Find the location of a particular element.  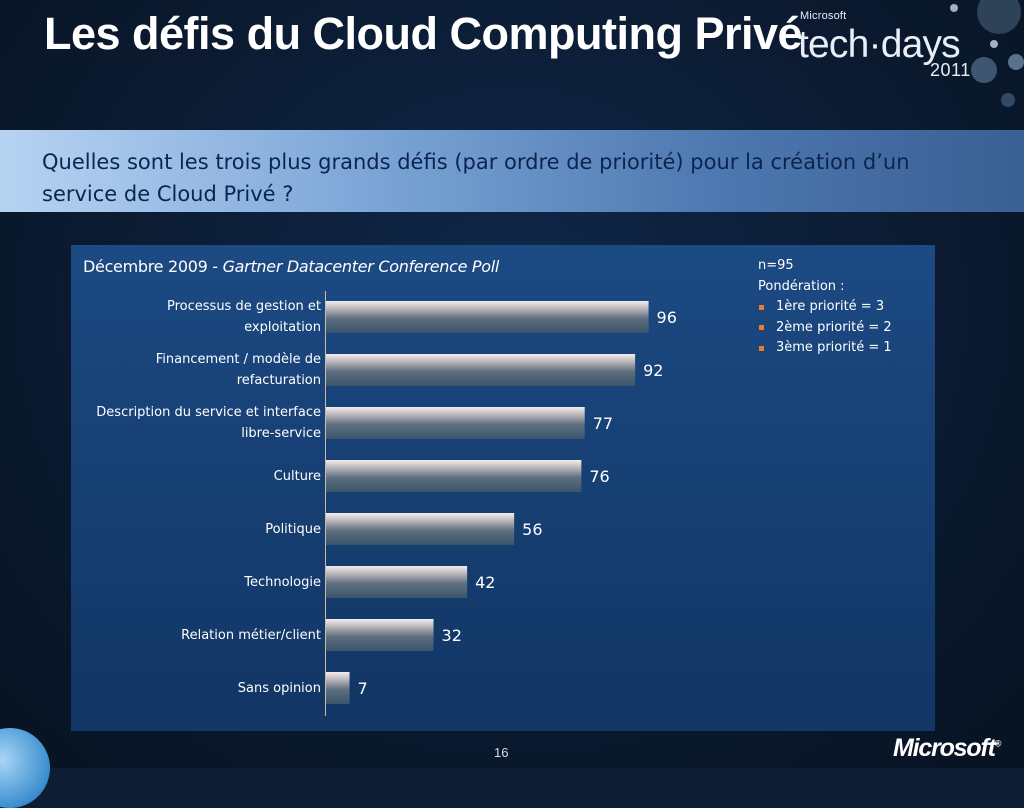

category-label: Culture is located at coordinates (297, 476).